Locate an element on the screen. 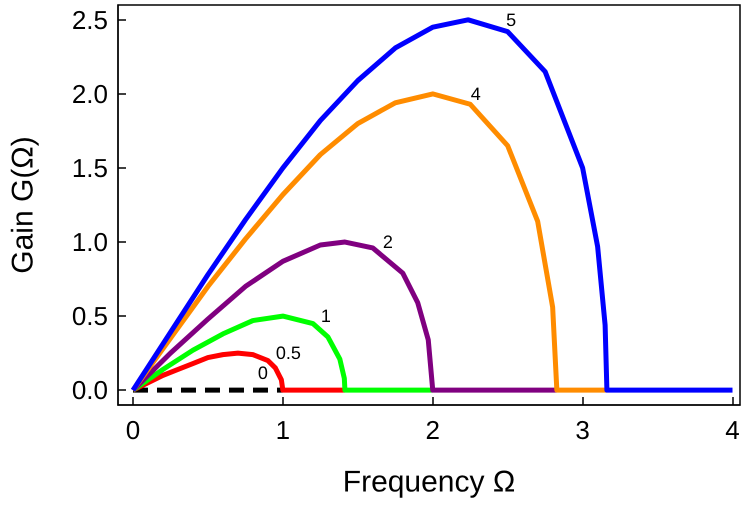 The width and height of the screenshot is (750, 507). x-tick-label: 0 is located at coordinates (133, 430).